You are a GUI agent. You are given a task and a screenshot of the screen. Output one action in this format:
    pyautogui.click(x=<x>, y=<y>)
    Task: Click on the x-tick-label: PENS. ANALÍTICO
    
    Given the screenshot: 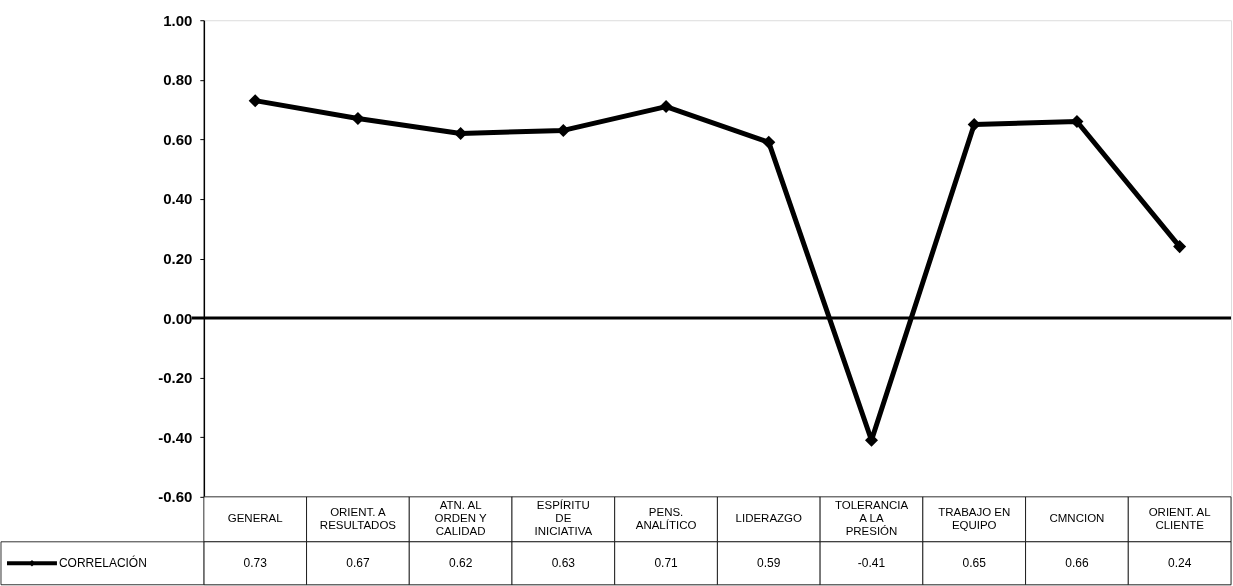 What is the action you would take?
    pyautogui.click(x=666, y=518)
    